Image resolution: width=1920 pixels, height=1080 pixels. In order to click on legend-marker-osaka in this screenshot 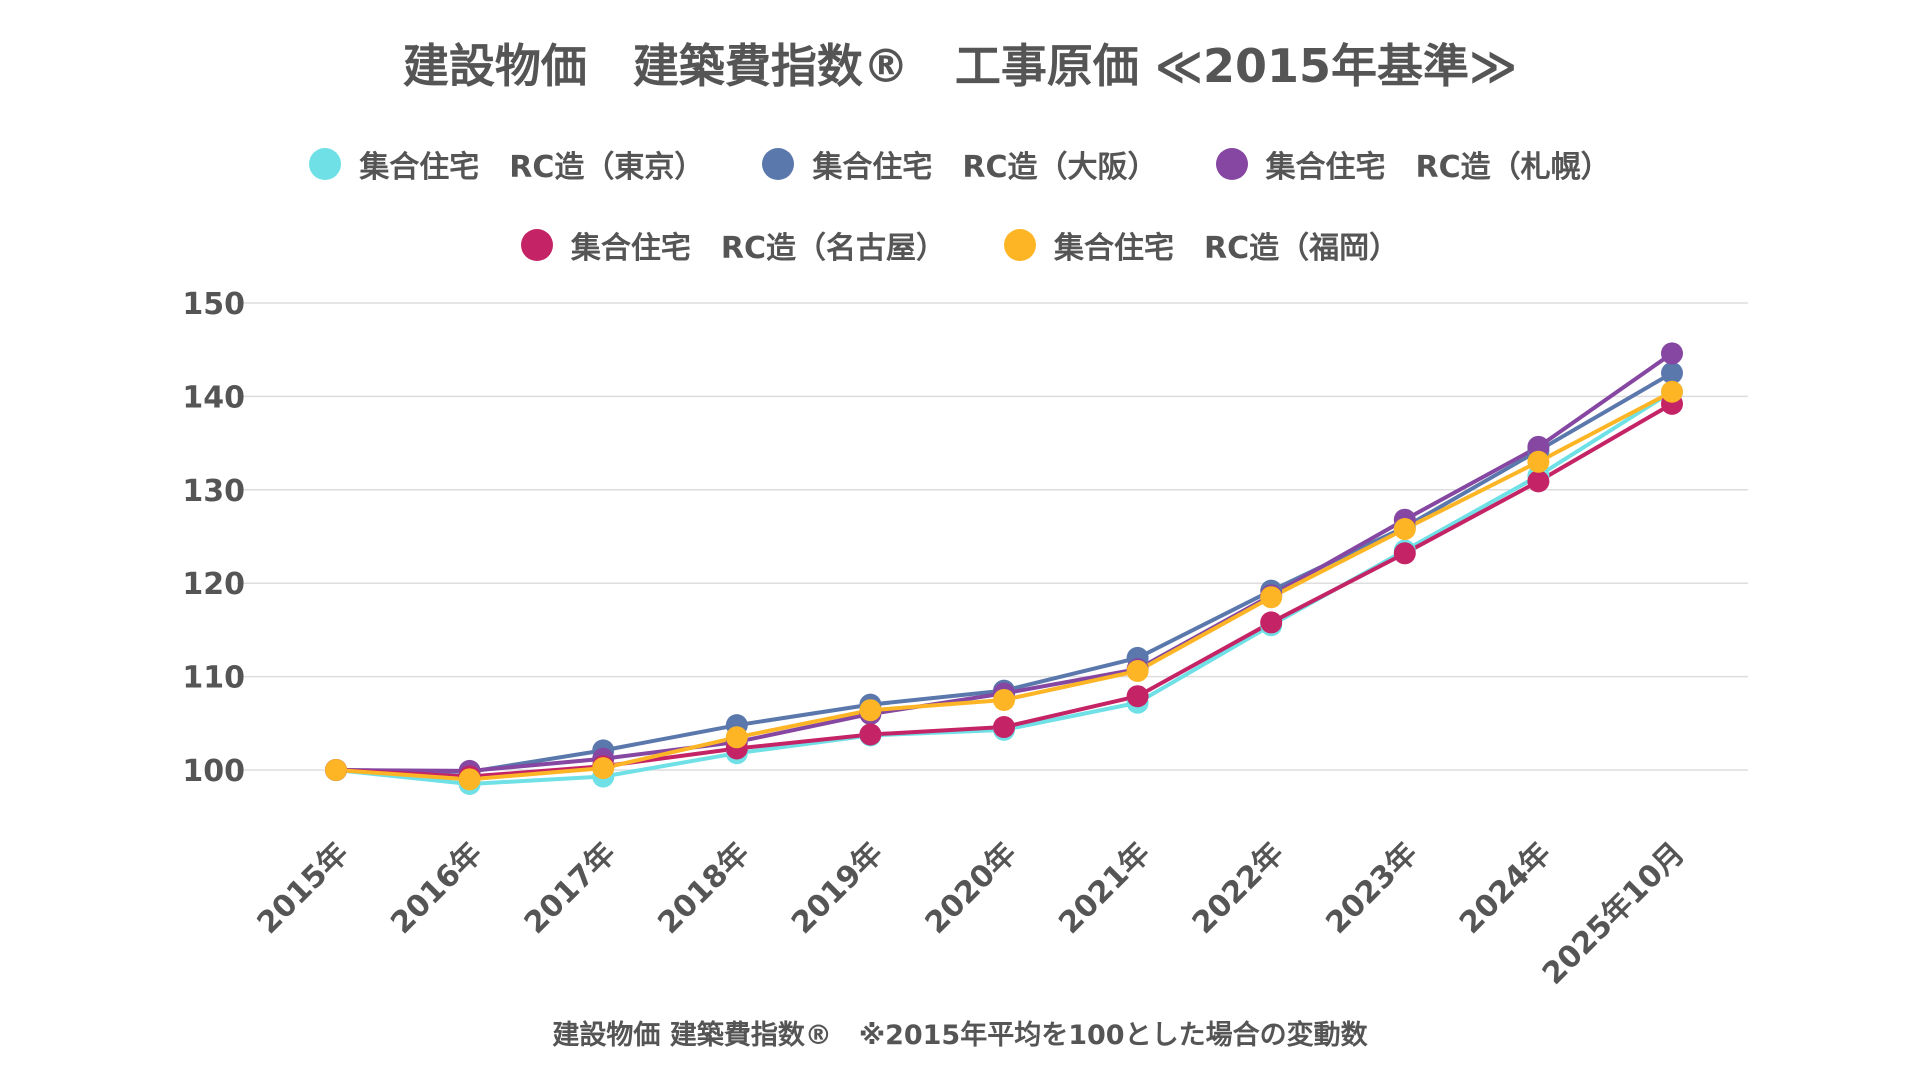, I will do `click(778, 164)`.